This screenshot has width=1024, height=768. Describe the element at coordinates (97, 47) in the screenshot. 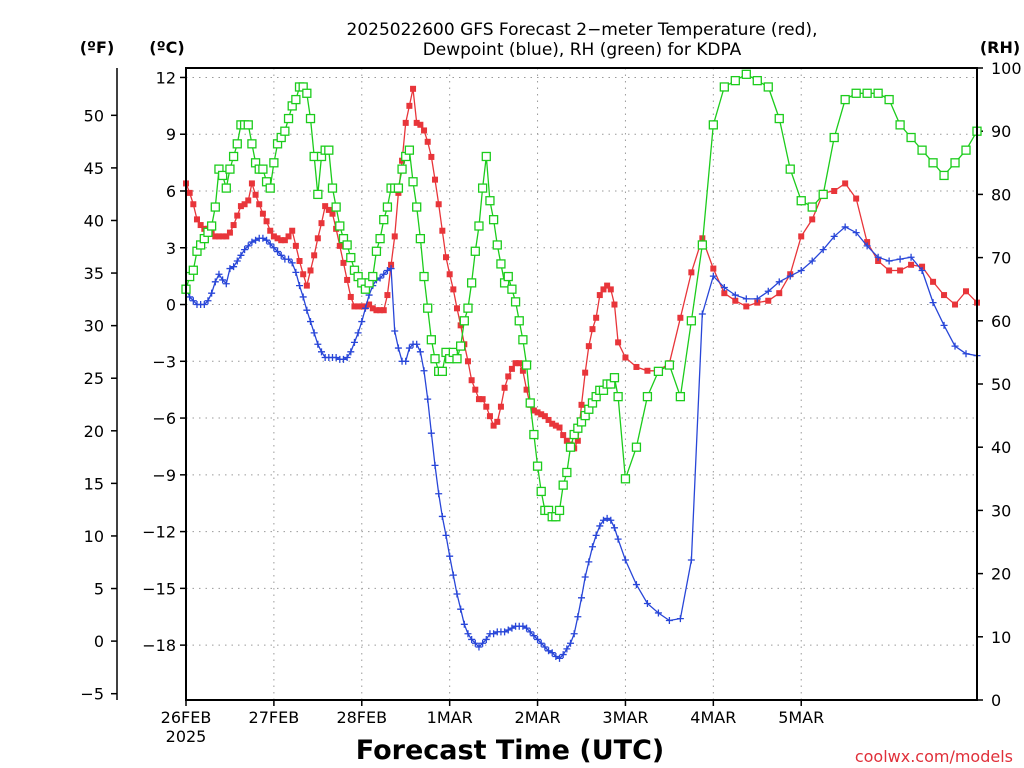

I see `fahrenheit-unit-label: (ºF)` at that location.